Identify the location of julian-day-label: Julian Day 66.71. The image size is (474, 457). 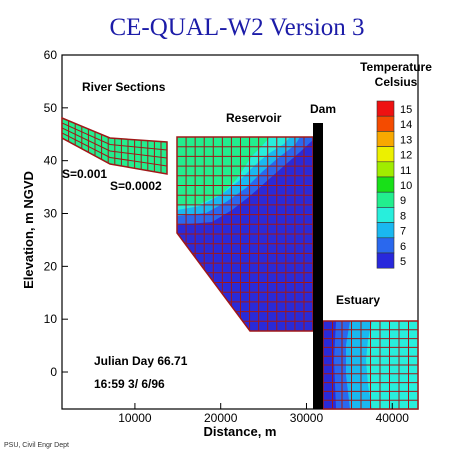
(141, 361).